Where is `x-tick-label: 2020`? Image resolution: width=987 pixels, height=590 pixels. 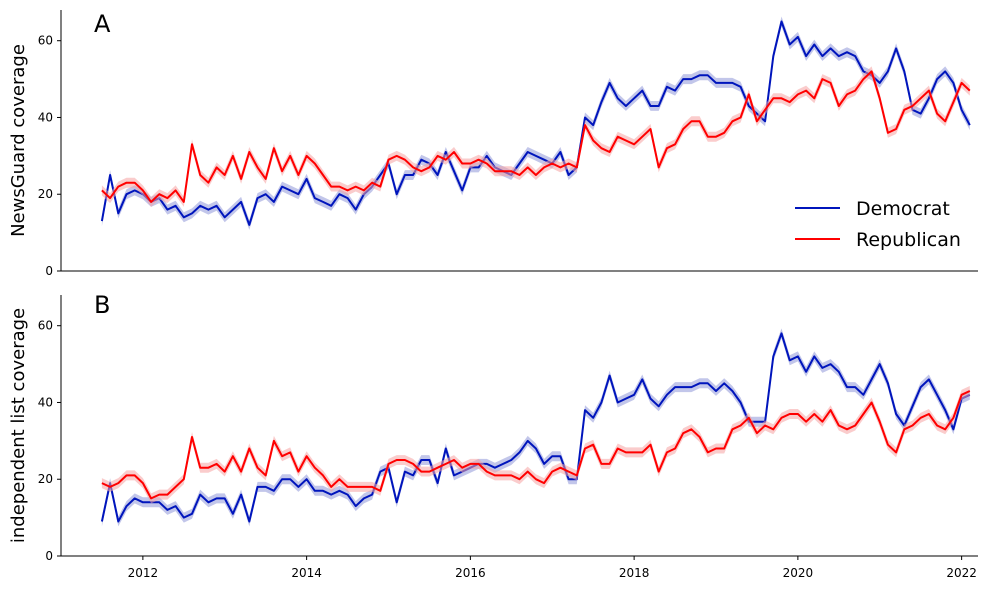 x-tick-label: 2020 is located at coordinates (798, 573).